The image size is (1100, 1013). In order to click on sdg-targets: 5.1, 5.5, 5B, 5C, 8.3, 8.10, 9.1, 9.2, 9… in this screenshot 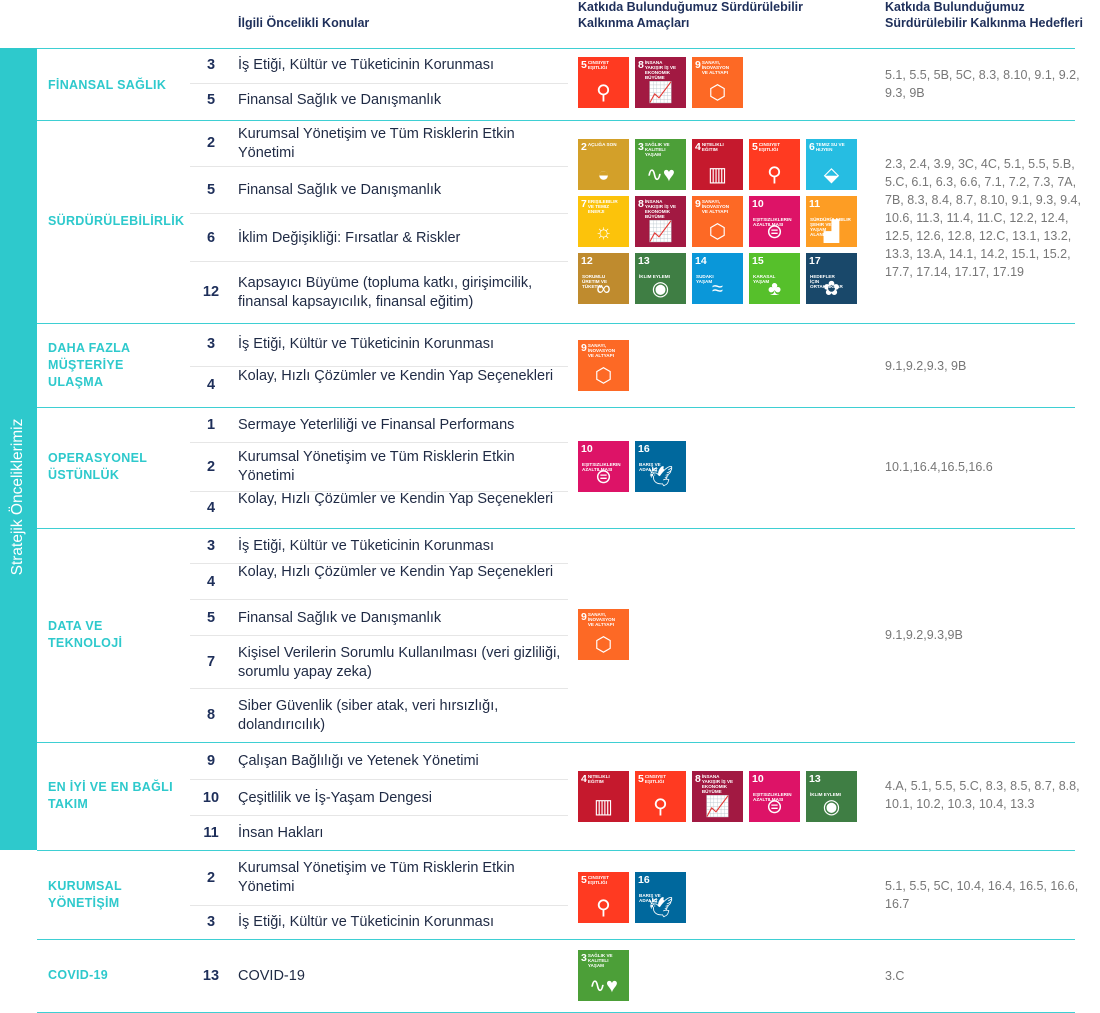, I will do `click(982, 84)`.